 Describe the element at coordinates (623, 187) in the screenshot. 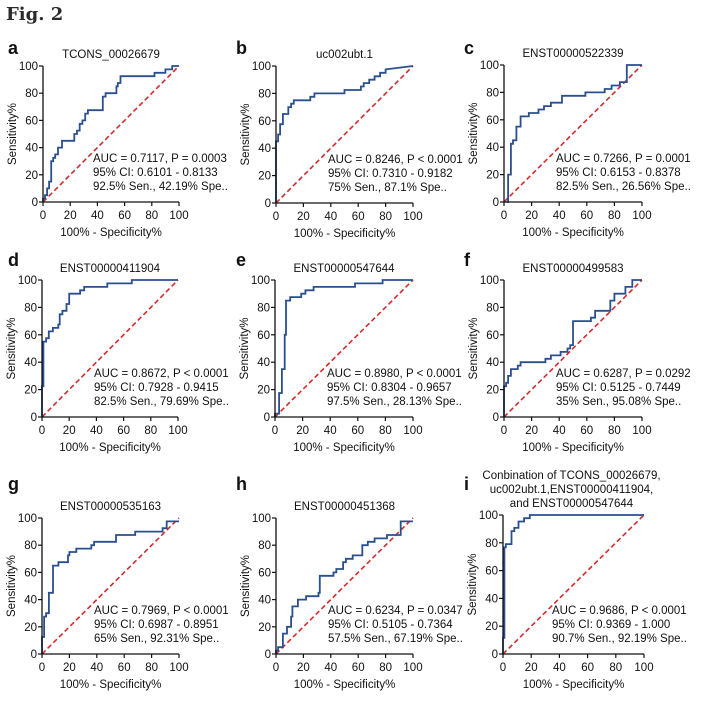

I see `annotation-line: 82.5% Sen., 26.56% Spe..` at that location.